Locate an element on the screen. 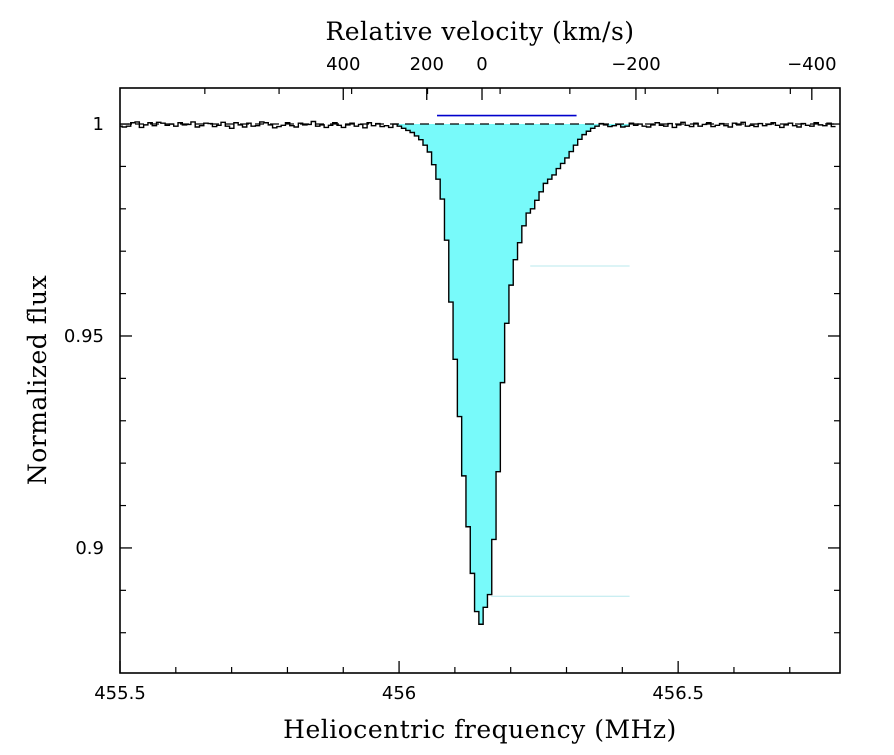  top-tick-label: −400 is located at coordinates (811, 64).